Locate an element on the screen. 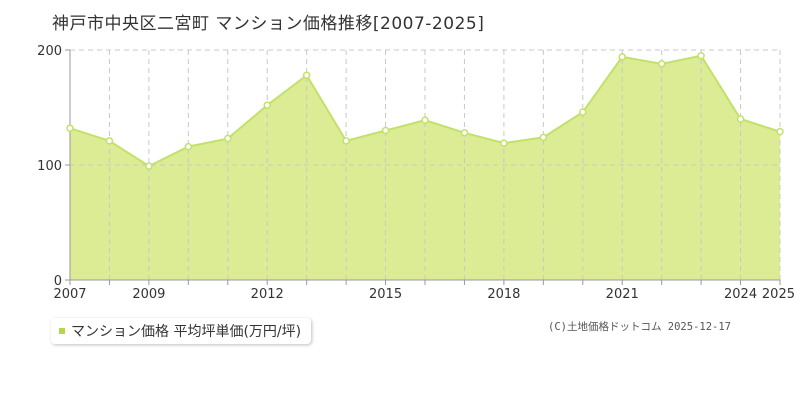 The height and width of the screenshot is (400, 800). x-tick-label: 2018 is located at coordinates (503, 294).